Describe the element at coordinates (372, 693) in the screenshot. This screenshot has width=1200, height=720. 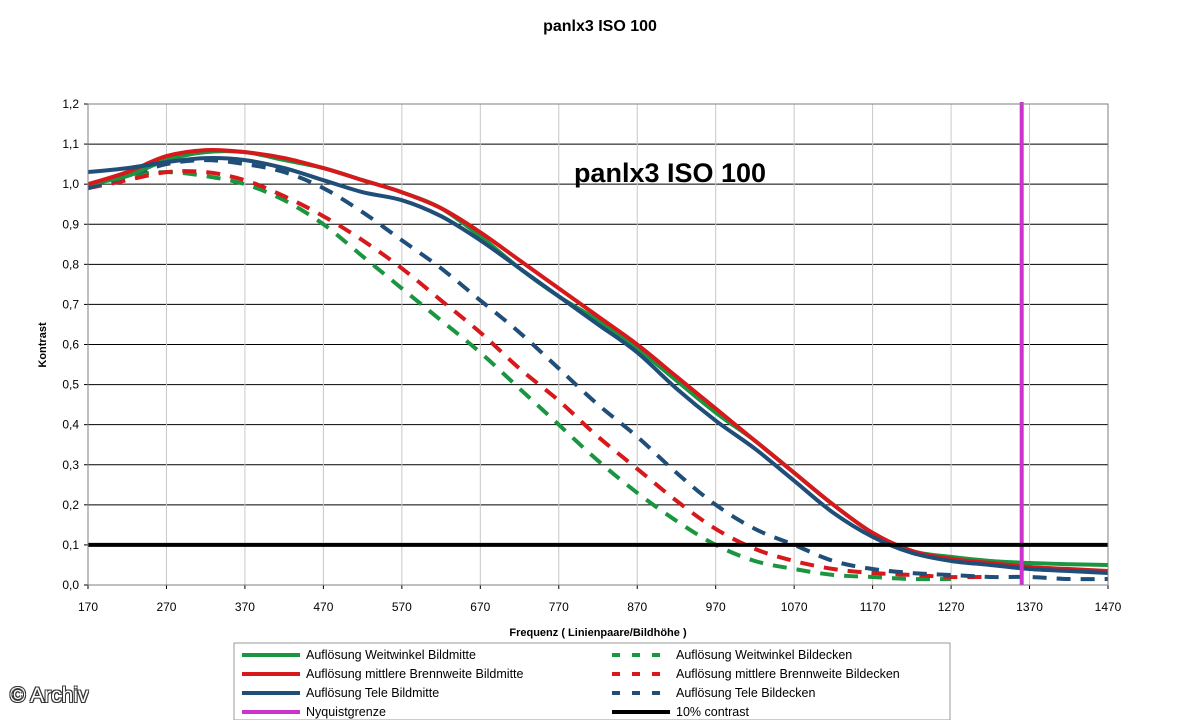
I see `legend-label: Auflösung Tele Bildmitte` at that location.